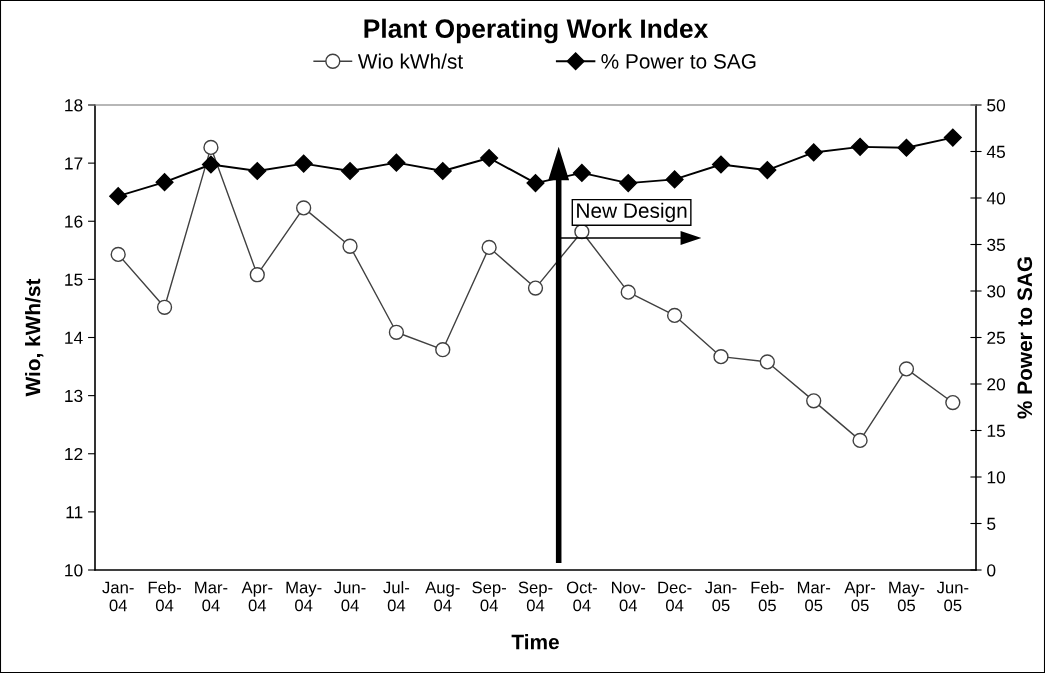  I want to click on y2-tick-label: 10, so click(996, 477).